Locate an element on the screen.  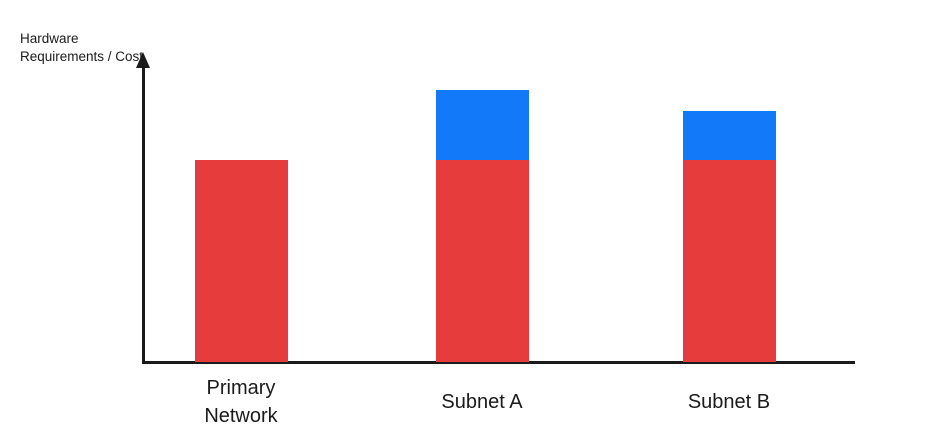
x-axis-label-subnet-a: Subnet A is located at coordinates (482, 402).